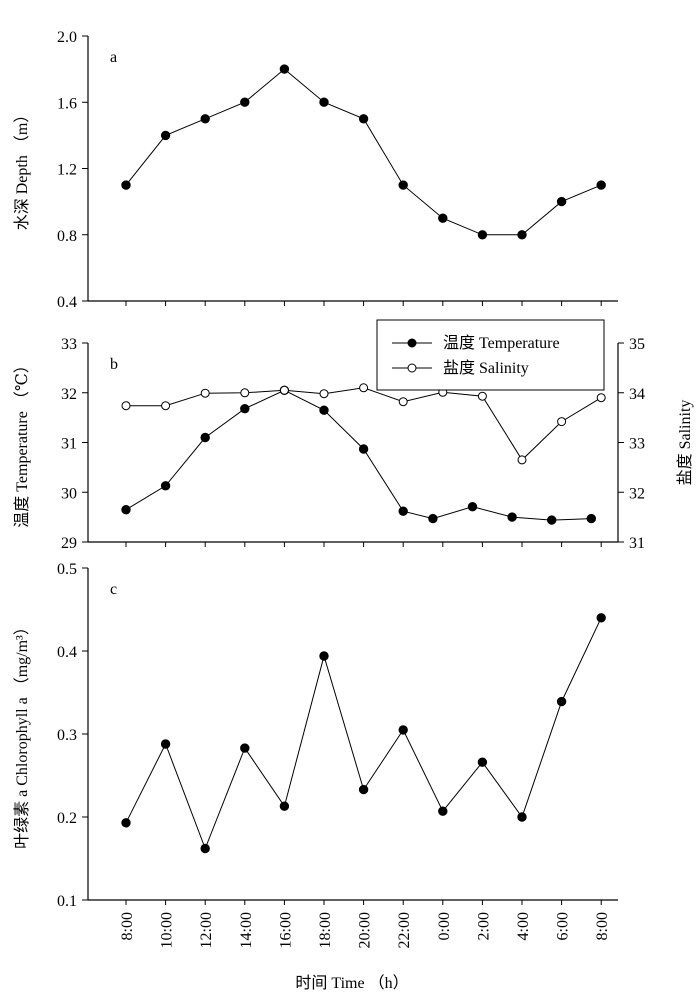 The height and width of the screenshot is (994, 700). What do you see at coordinates (637, 394) in the screenshot?
I see `y2-tick-label-b: 34` at bounding box center [637, 394].